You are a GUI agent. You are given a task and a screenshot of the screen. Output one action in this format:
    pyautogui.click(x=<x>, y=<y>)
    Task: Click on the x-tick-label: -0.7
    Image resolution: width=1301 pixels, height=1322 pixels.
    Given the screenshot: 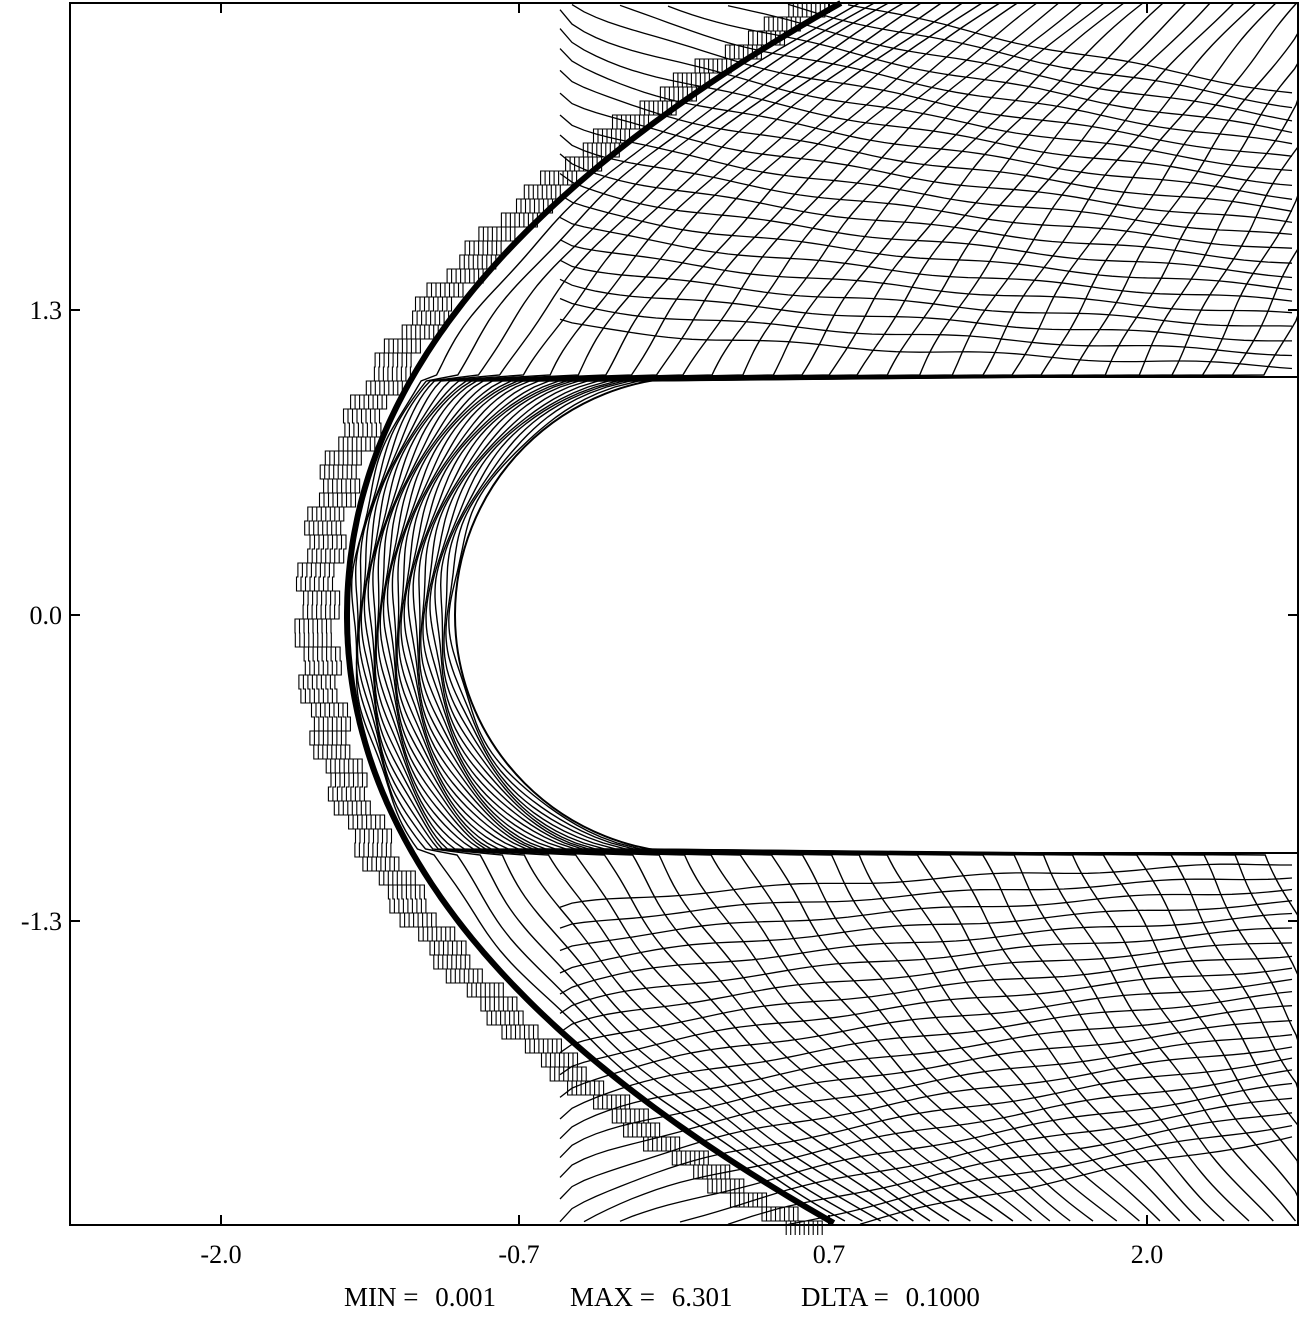 What is the action you would take?
    pyautogui.click(x=518, y=1254)
    